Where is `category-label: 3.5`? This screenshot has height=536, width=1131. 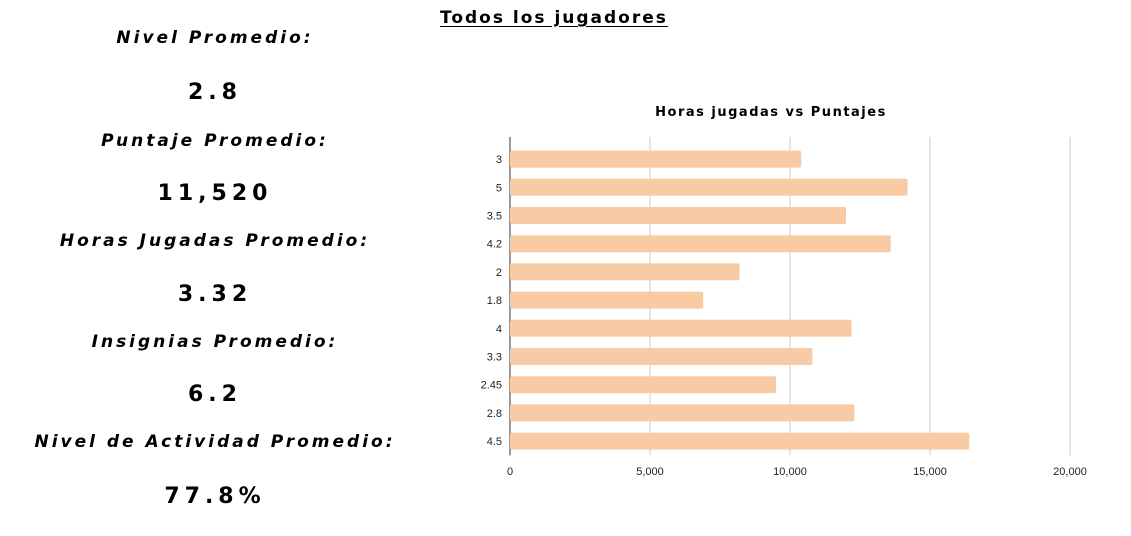
category-label: 3.5 is located at coordinates (494, 217).